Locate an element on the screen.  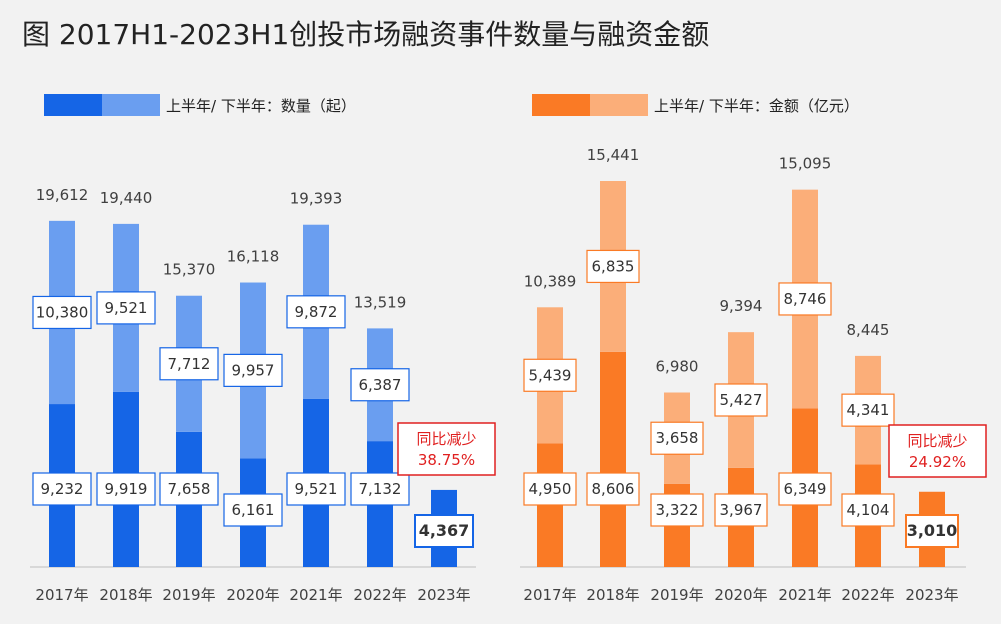
h2-value-label: 5,427 is located at coordinates (741, 400).